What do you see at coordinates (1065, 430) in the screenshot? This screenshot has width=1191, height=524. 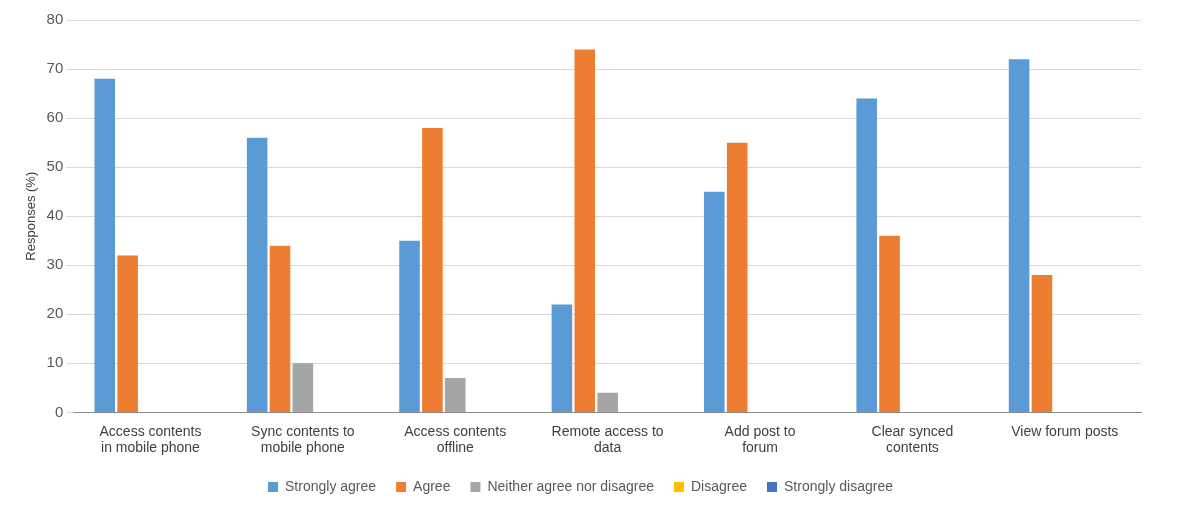 I see `x-tick-label: View forum posts` at bounding box center [1065, 430].